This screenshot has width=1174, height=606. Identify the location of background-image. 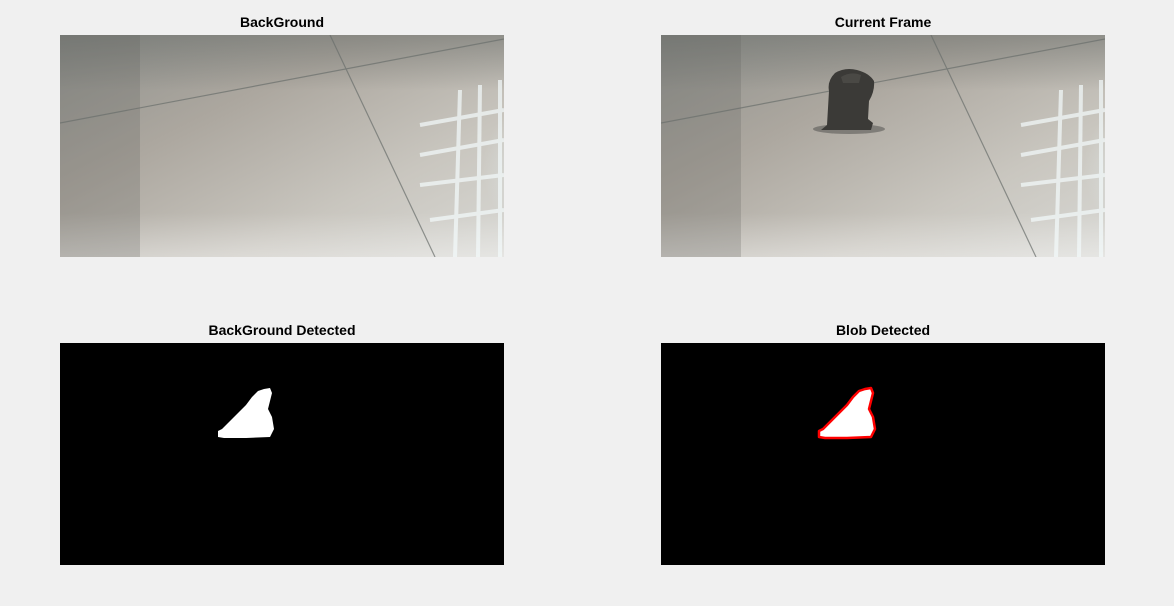
(282, 146).